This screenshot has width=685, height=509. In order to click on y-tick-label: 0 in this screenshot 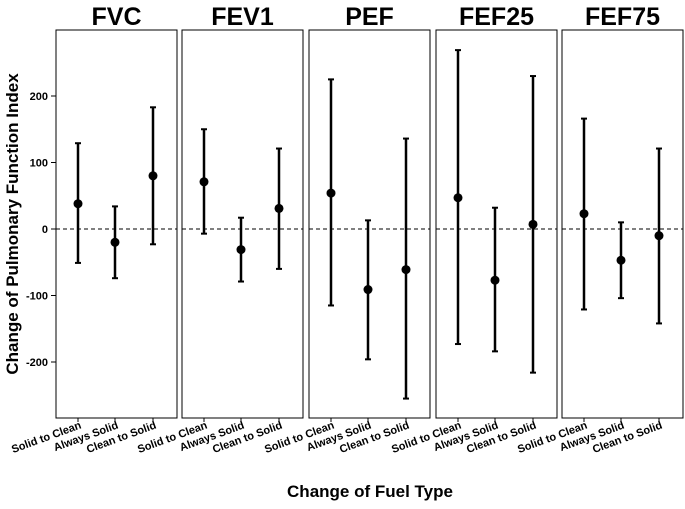, I will do `click(45, 230)`.